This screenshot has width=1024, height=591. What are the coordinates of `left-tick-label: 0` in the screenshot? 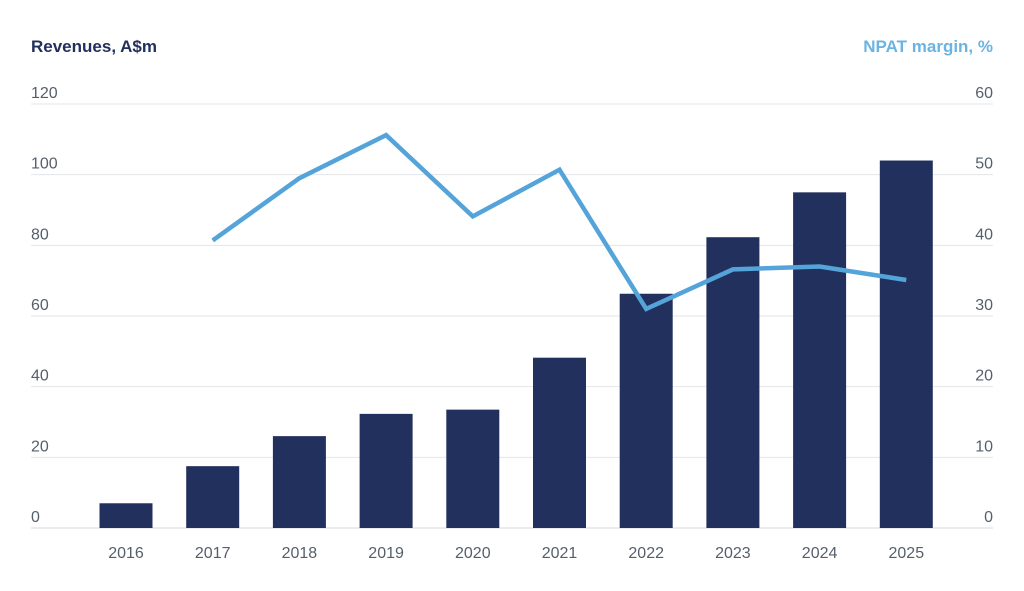 It's located at (35, 517).